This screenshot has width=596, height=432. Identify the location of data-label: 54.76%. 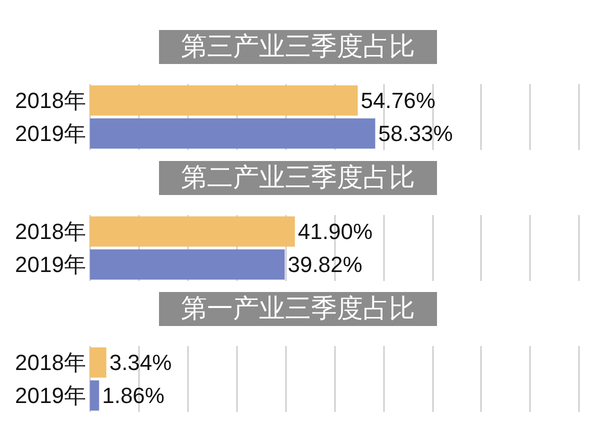
(398, 100).